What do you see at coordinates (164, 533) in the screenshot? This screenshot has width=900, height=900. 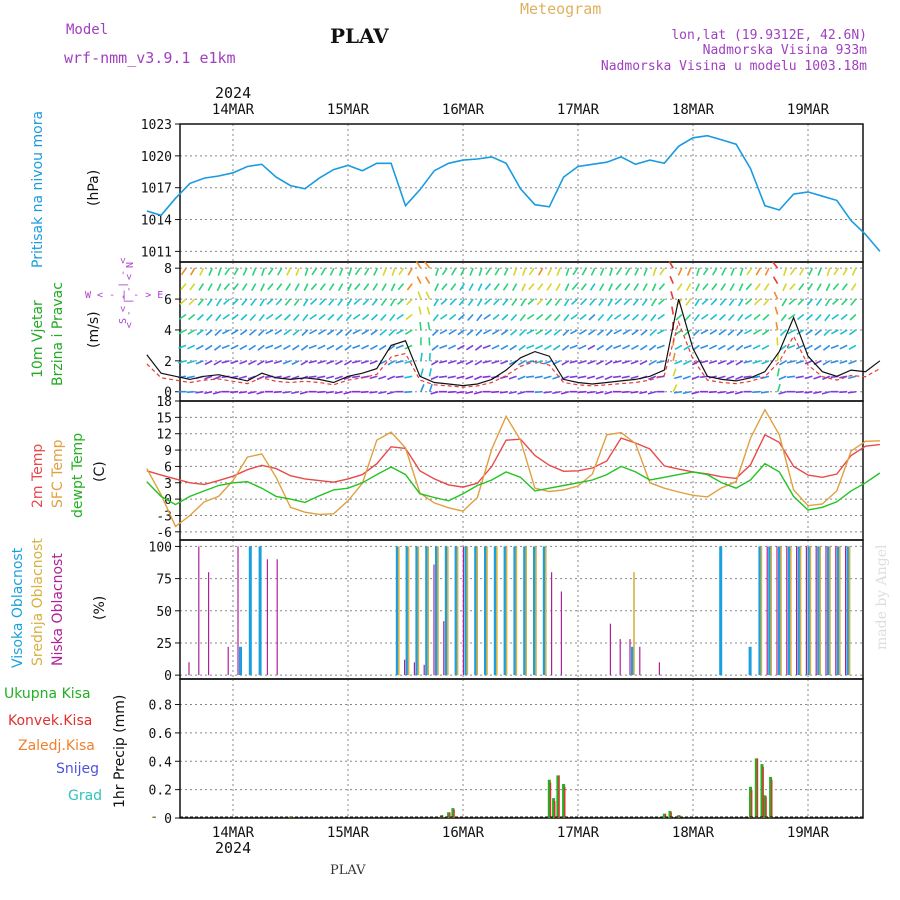 I see `y-tick-label: -6` at bounding box center [164, 533].